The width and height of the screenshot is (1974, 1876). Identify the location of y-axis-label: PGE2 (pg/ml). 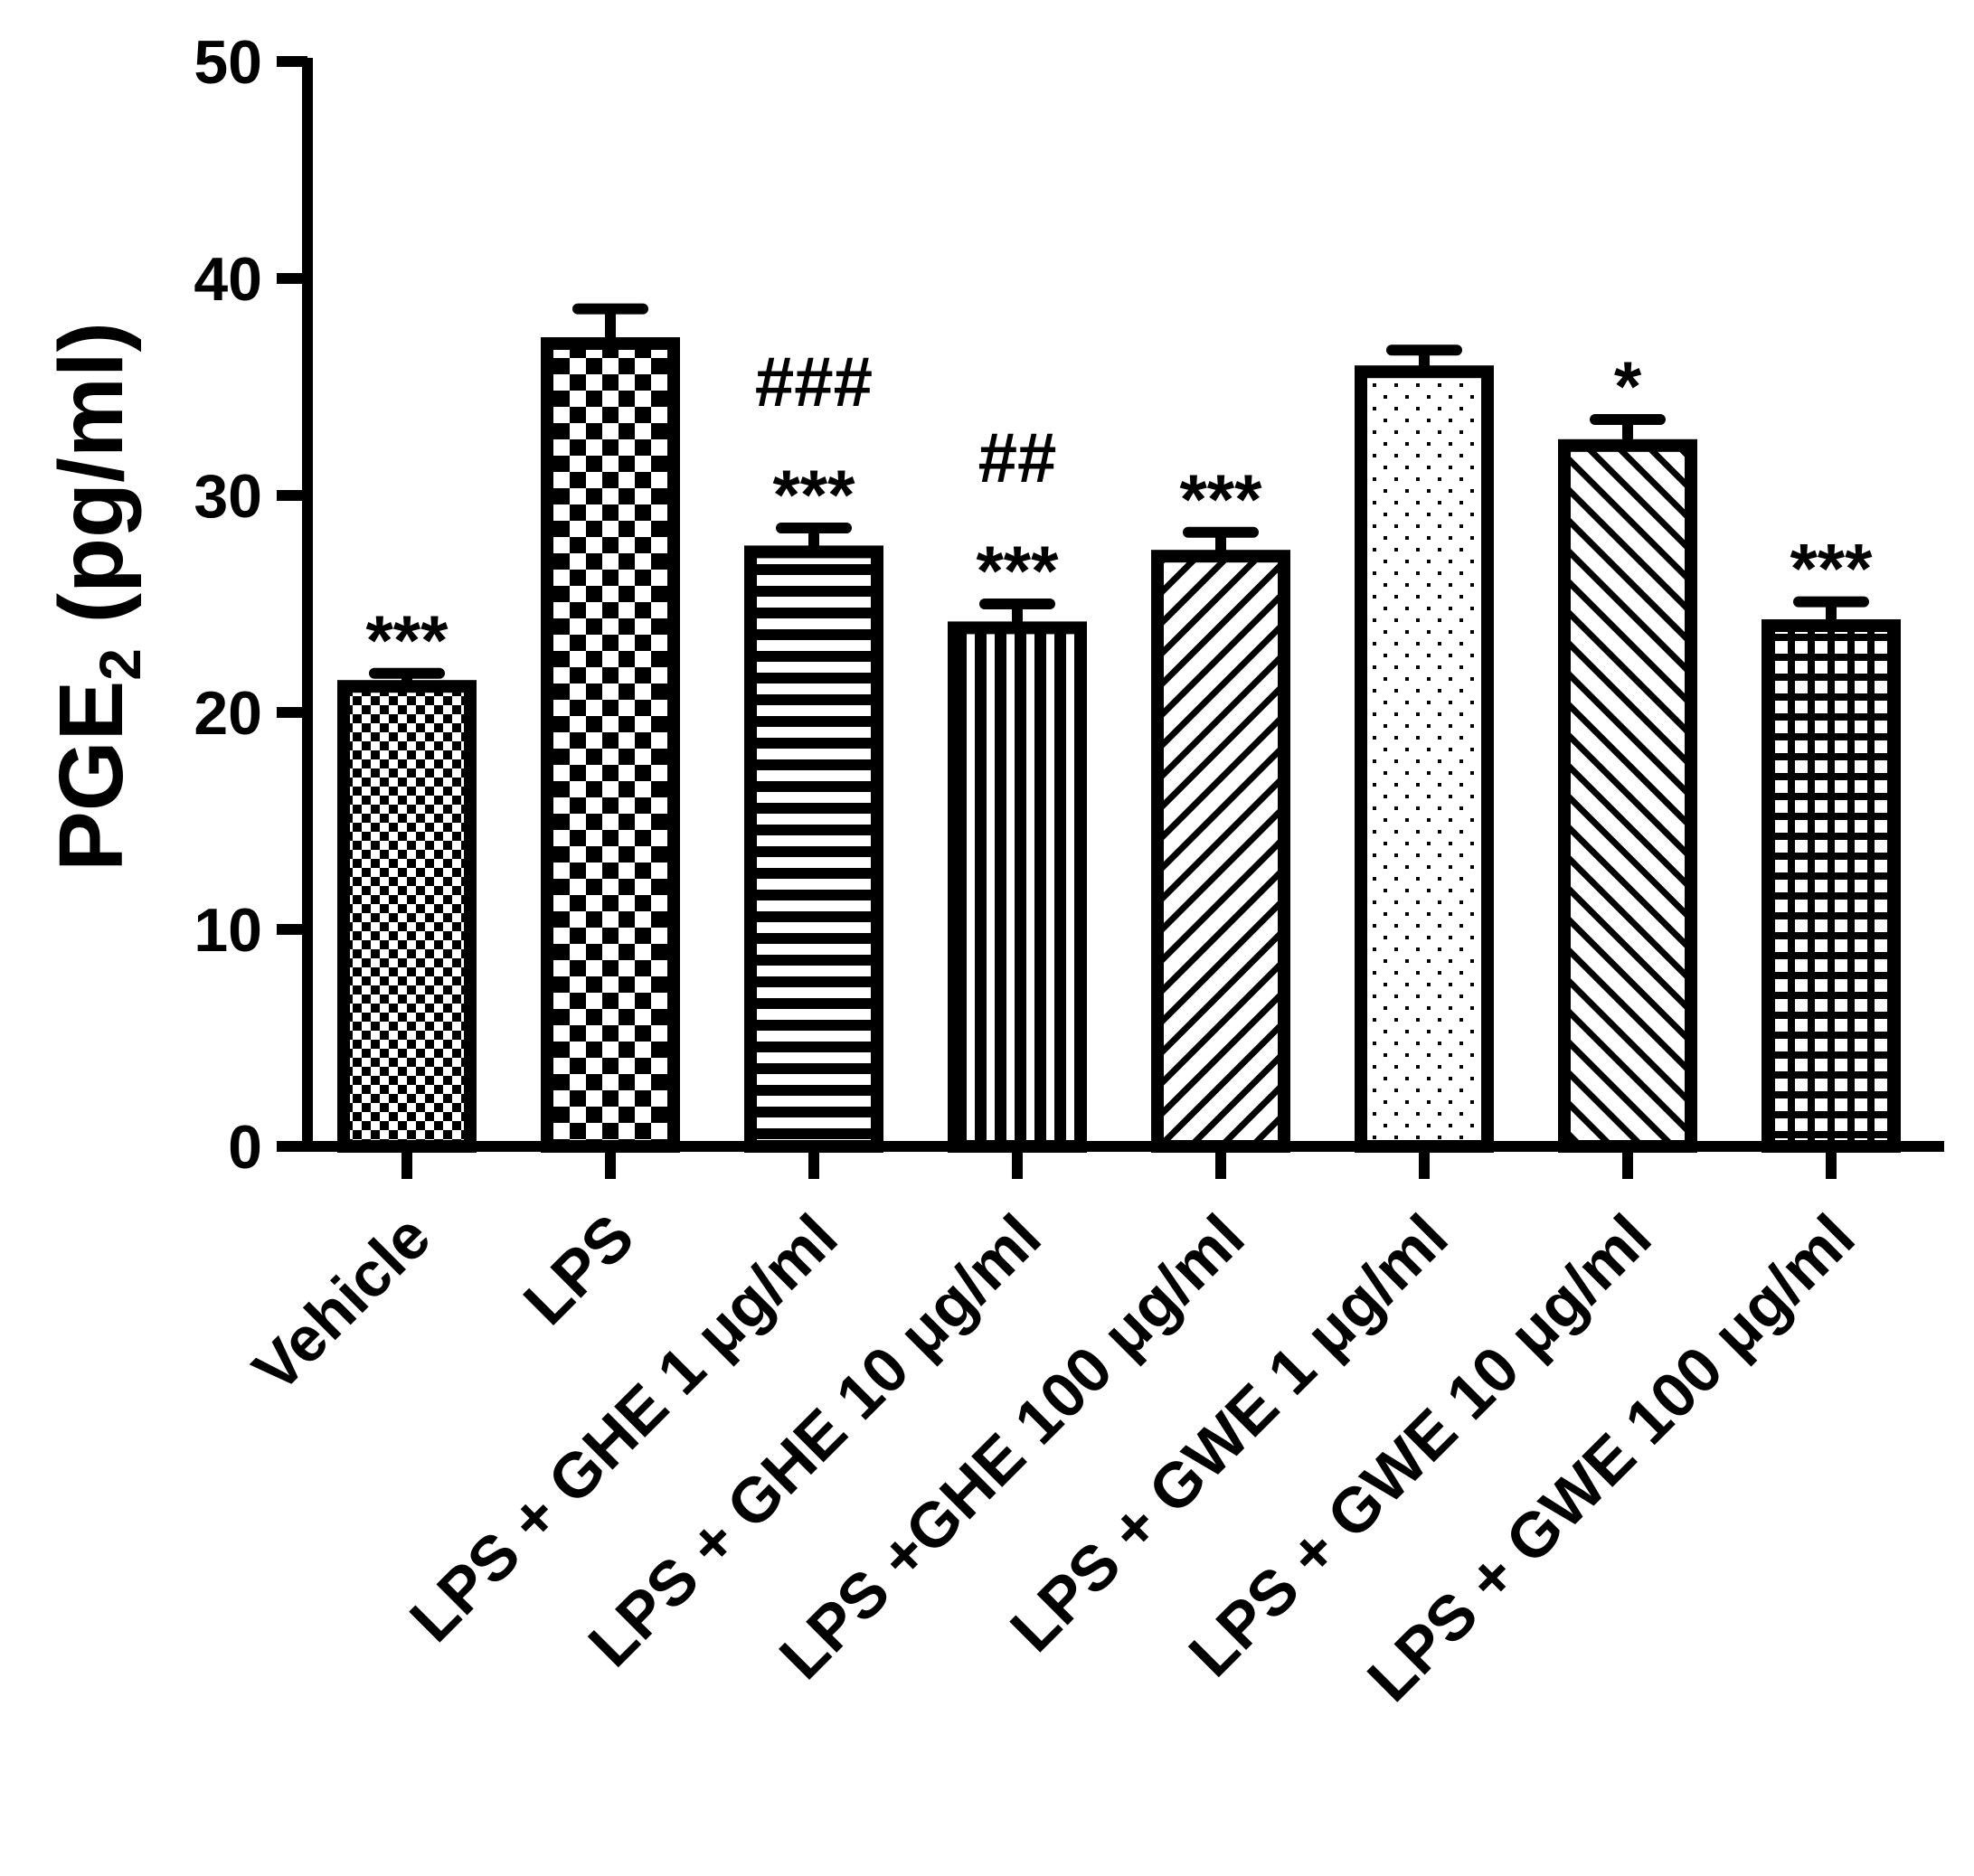
(97, 597).